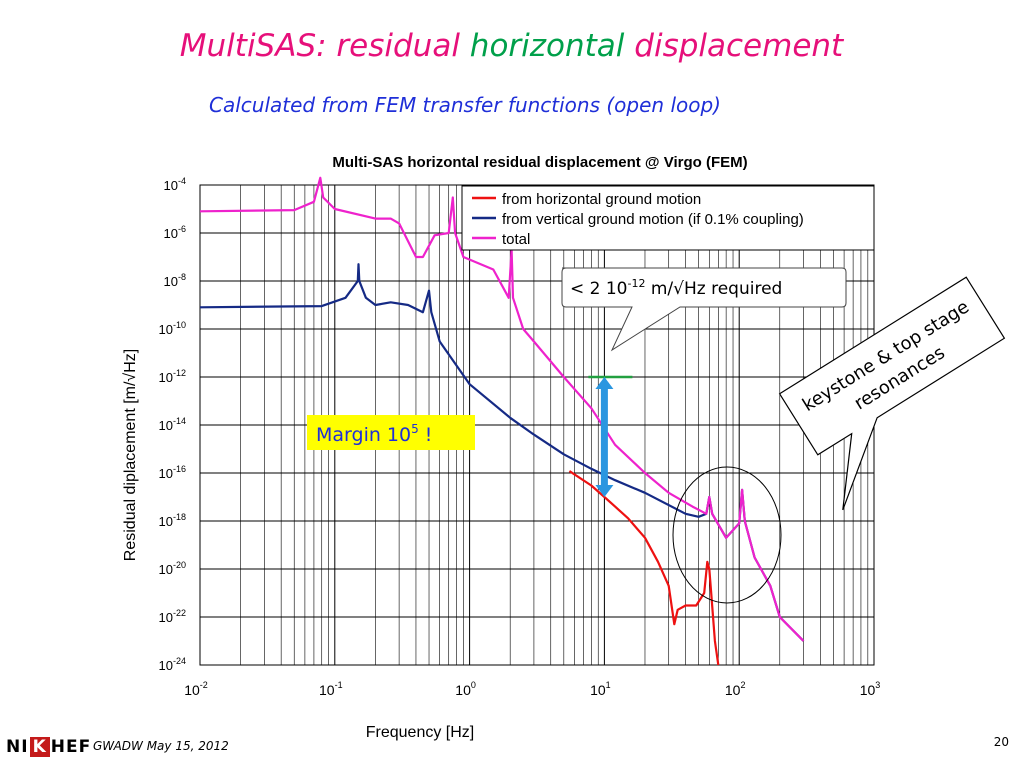  What do you see at coordinates (374, 434) in the screenshot?
I see `margin-text: Margin 105 !` at bounding box center [374, 434].